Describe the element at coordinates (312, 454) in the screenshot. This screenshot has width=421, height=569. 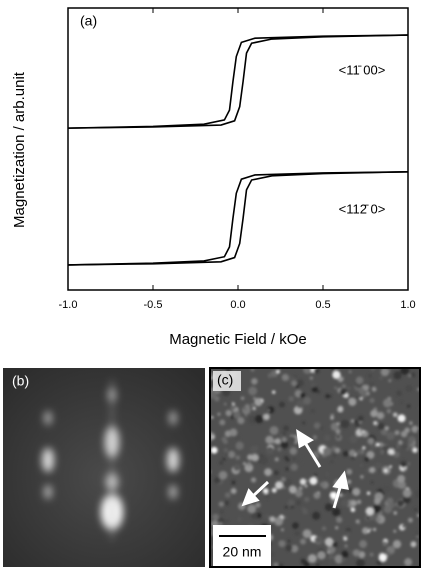
I see `arrow` at that location.